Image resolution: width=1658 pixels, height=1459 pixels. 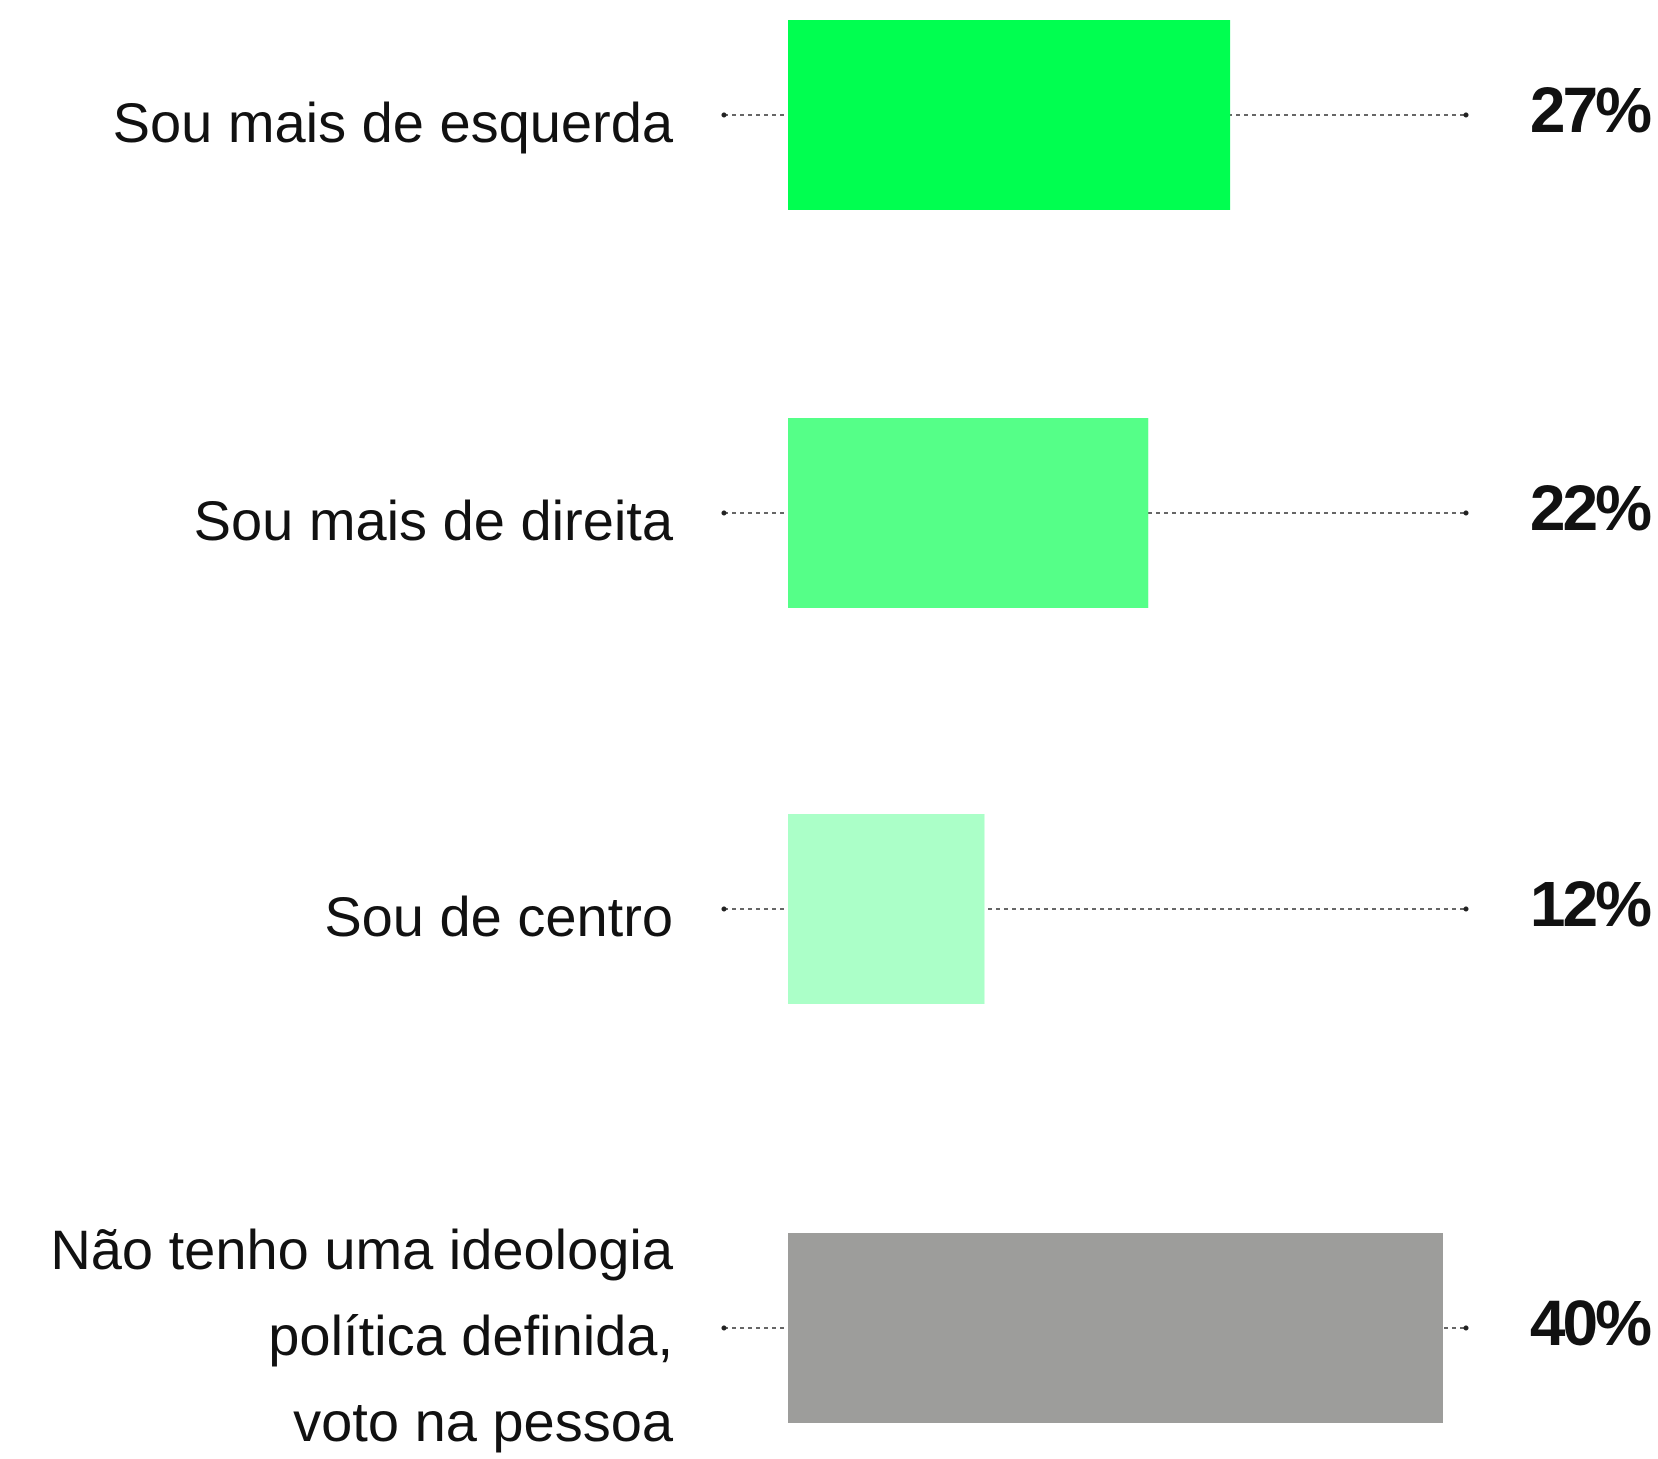 I want to click on value-label: 22%, so click(x=1590, y=508).